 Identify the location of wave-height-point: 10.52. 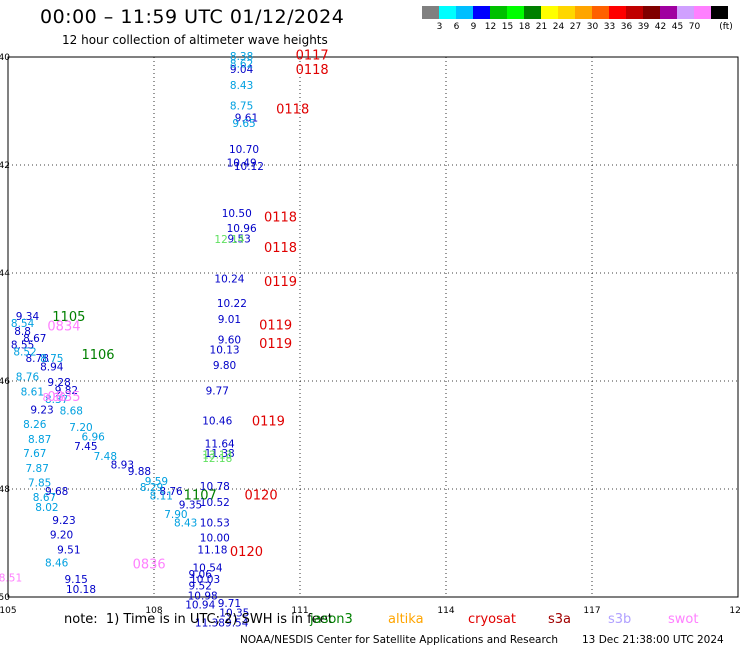
(215, 503).